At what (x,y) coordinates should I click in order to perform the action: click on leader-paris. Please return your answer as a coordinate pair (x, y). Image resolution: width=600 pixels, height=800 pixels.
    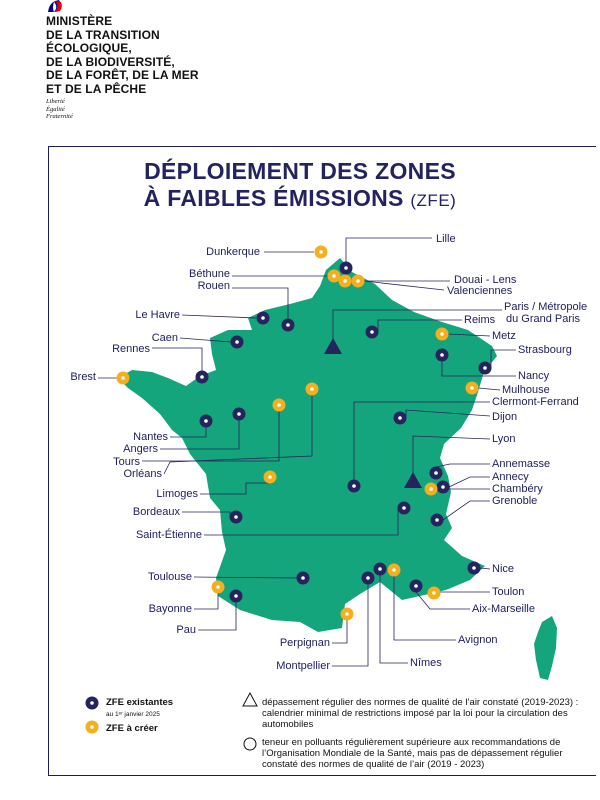
    Looking at the image, I should click on (417, 324).